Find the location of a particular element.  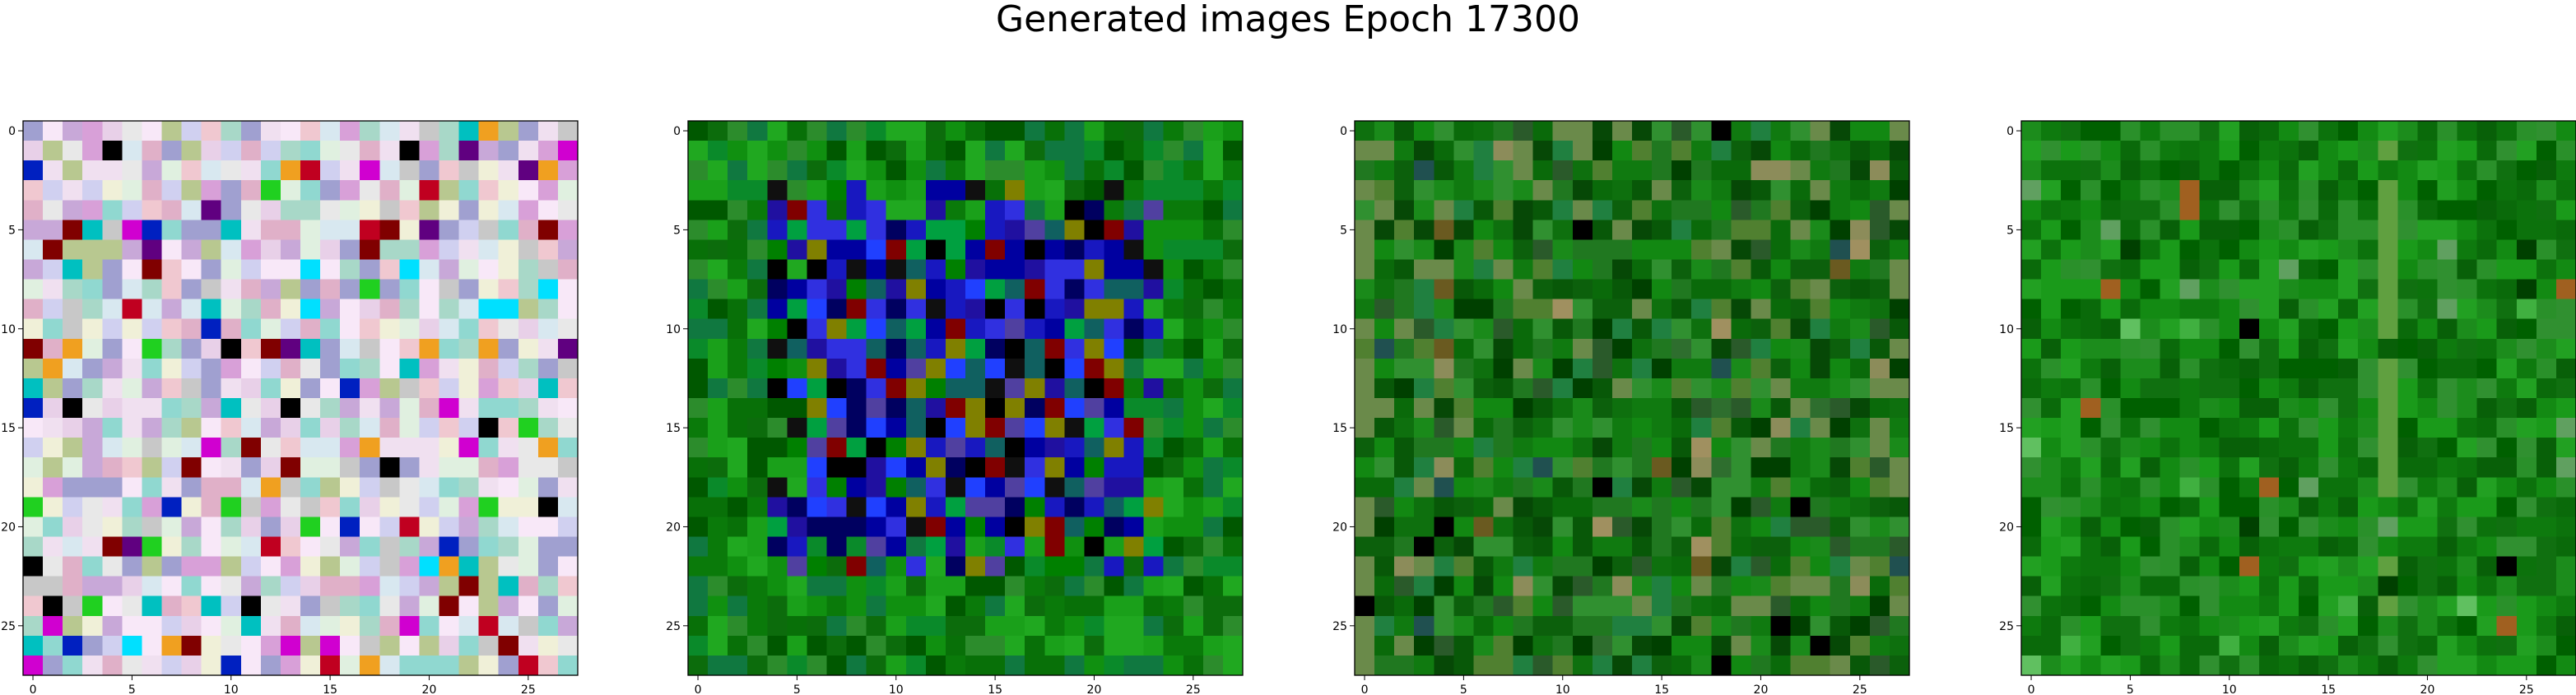

y-tick-label: 0 is located at coordinates (677, 131).